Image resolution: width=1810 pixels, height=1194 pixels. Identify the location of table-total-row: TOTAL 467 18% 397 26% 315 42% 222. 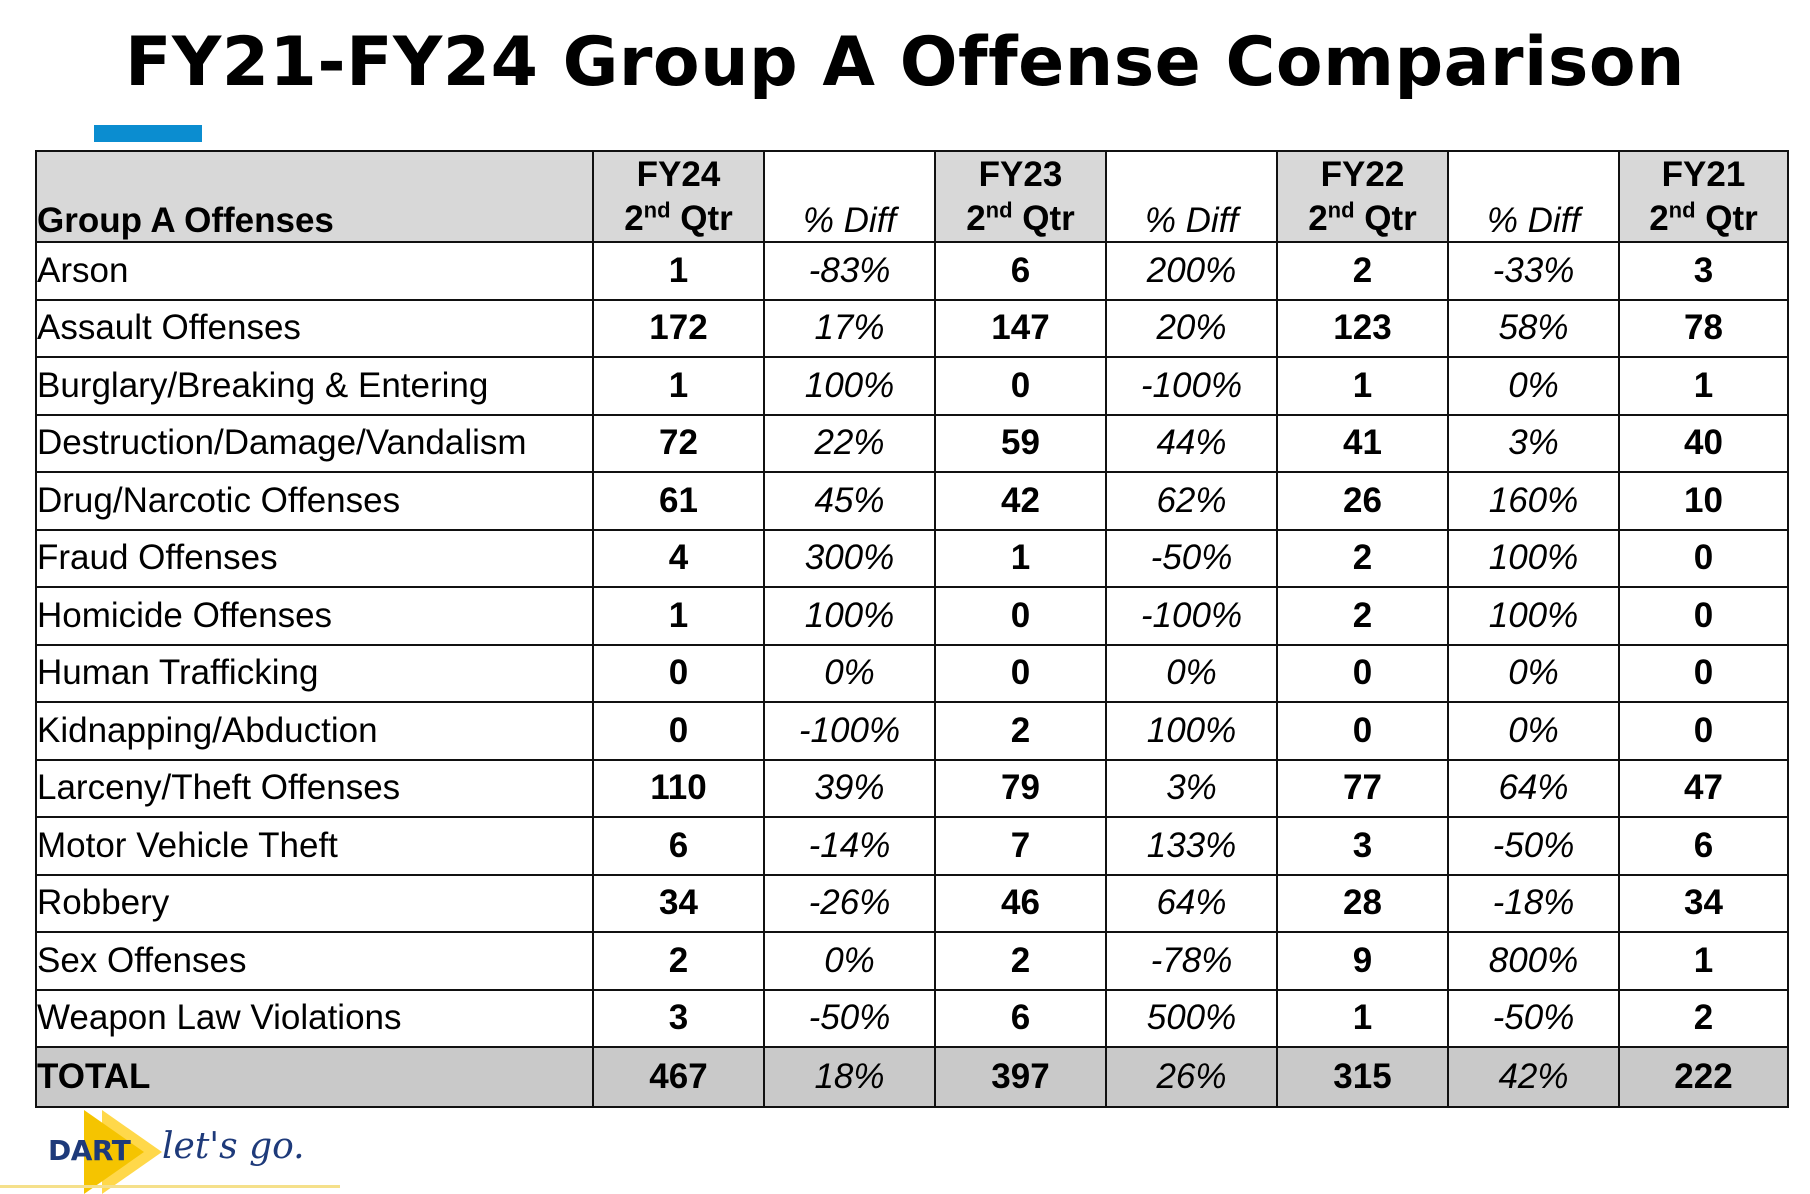
(912, 1077).